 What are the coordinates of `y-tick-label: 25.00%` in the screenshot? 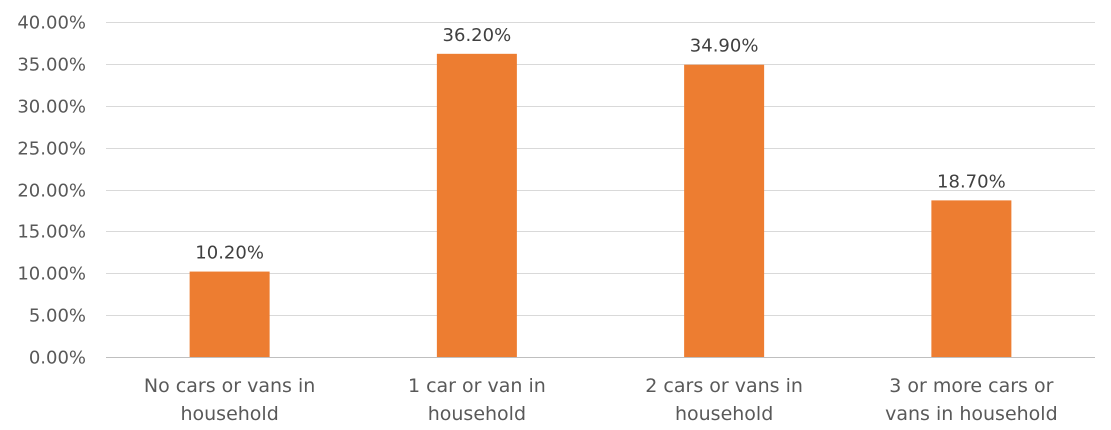 It's located at (51, 149).